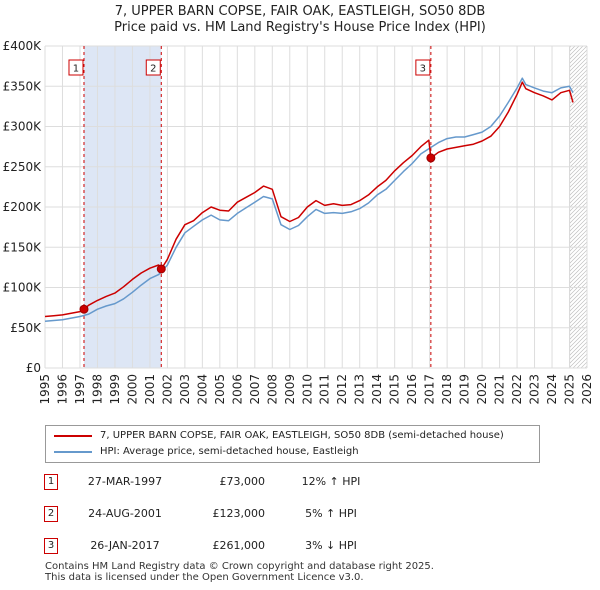 This screenshot has height=590, width=600. I want to click on y-tick-label: £100K, so click(23, 288).